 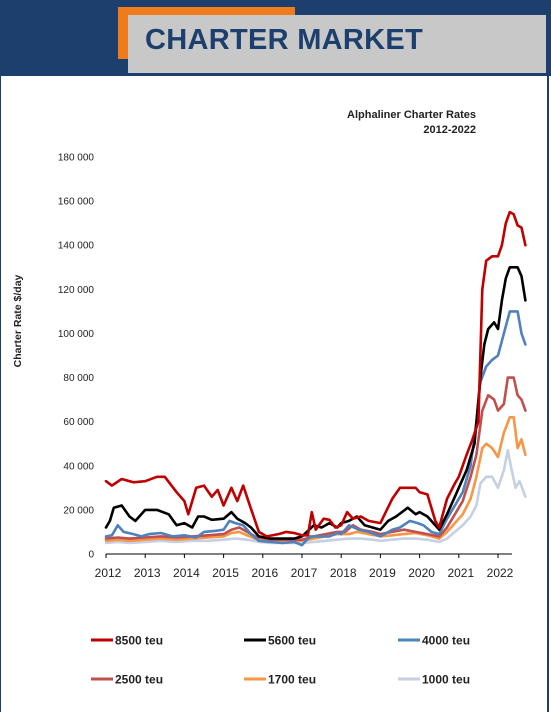 What do you see at coordinates (284, 40) in the screenshot?
I see `page-title: CHARTER MARKET` at bounding box center [284, 40].